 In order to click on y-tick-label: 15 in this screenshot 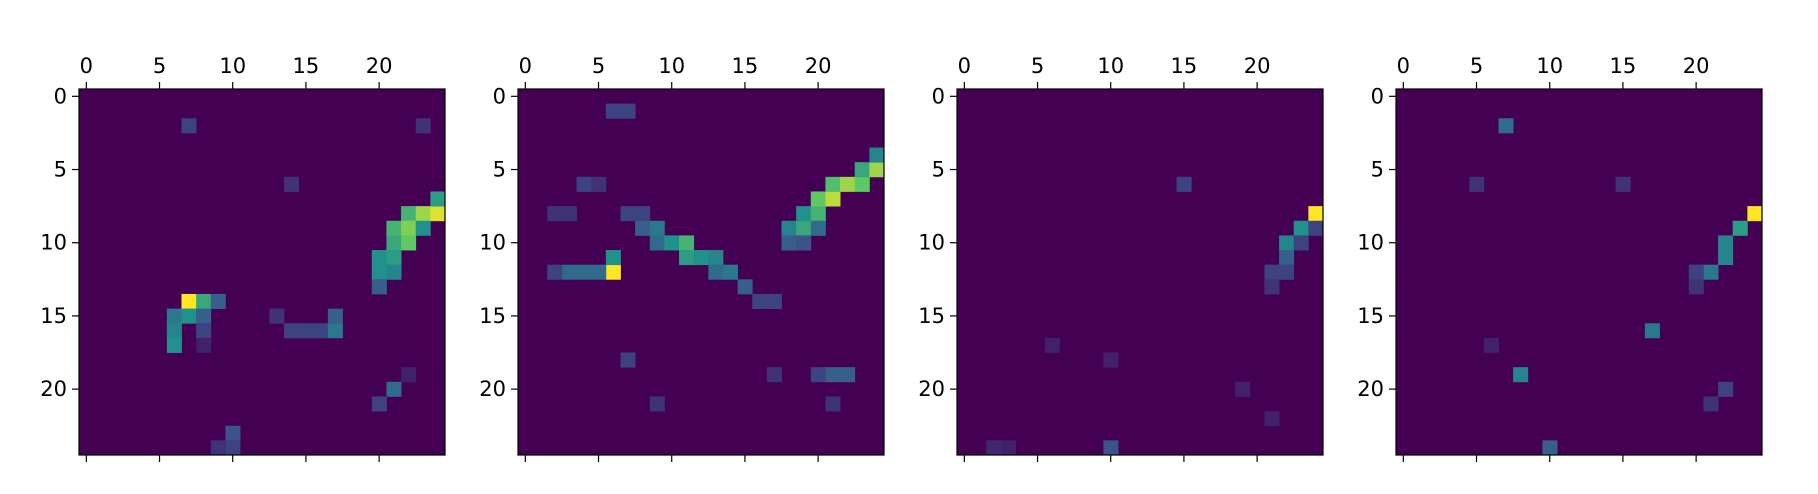, I will do `click(1370, 316)`.